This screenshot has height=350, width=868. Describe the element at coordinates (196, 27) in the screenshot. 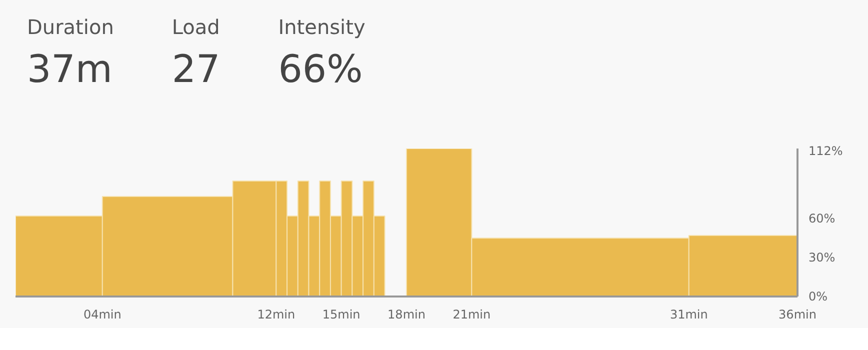

I see `text: Load` at that location.